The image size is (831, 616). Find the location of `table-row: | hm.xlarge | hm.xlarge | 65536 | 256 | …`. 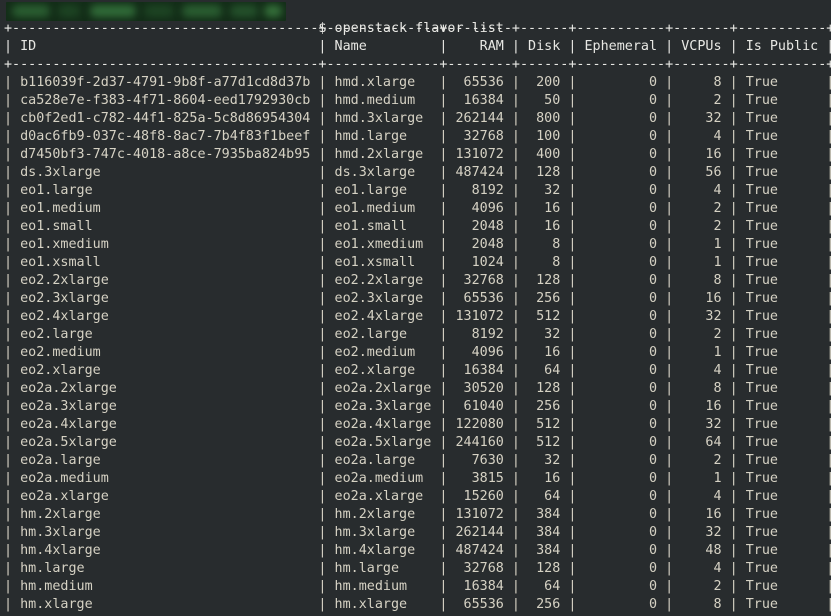

table-row: | hm.xlarge | hm.xlarge | 65536 | 256 | … is located at coordinates (417, 604).